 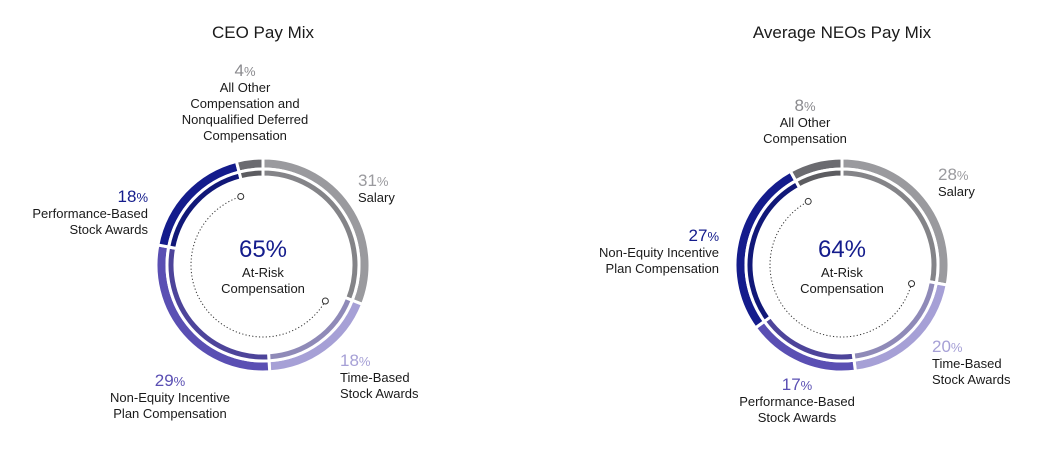 What do you see at coordinates (704, 235) in the screenshot?
I see `slice-percent: 27%` at bounding box center [704, 235].